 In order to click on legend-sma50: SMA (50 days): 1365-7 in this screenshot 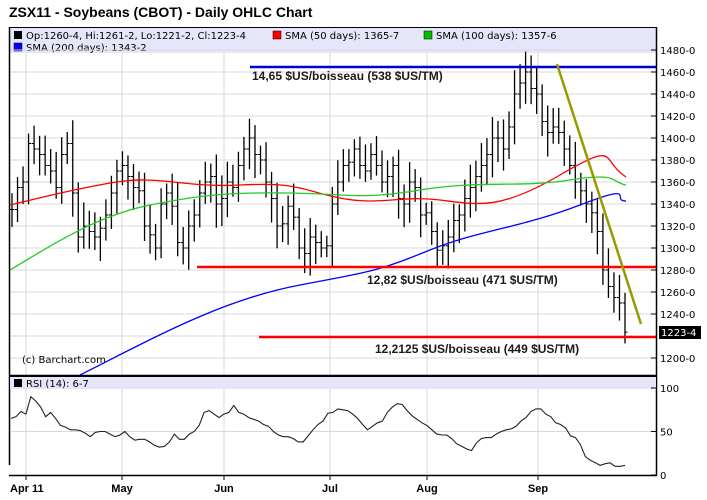, I will do `click(342, 36)`.